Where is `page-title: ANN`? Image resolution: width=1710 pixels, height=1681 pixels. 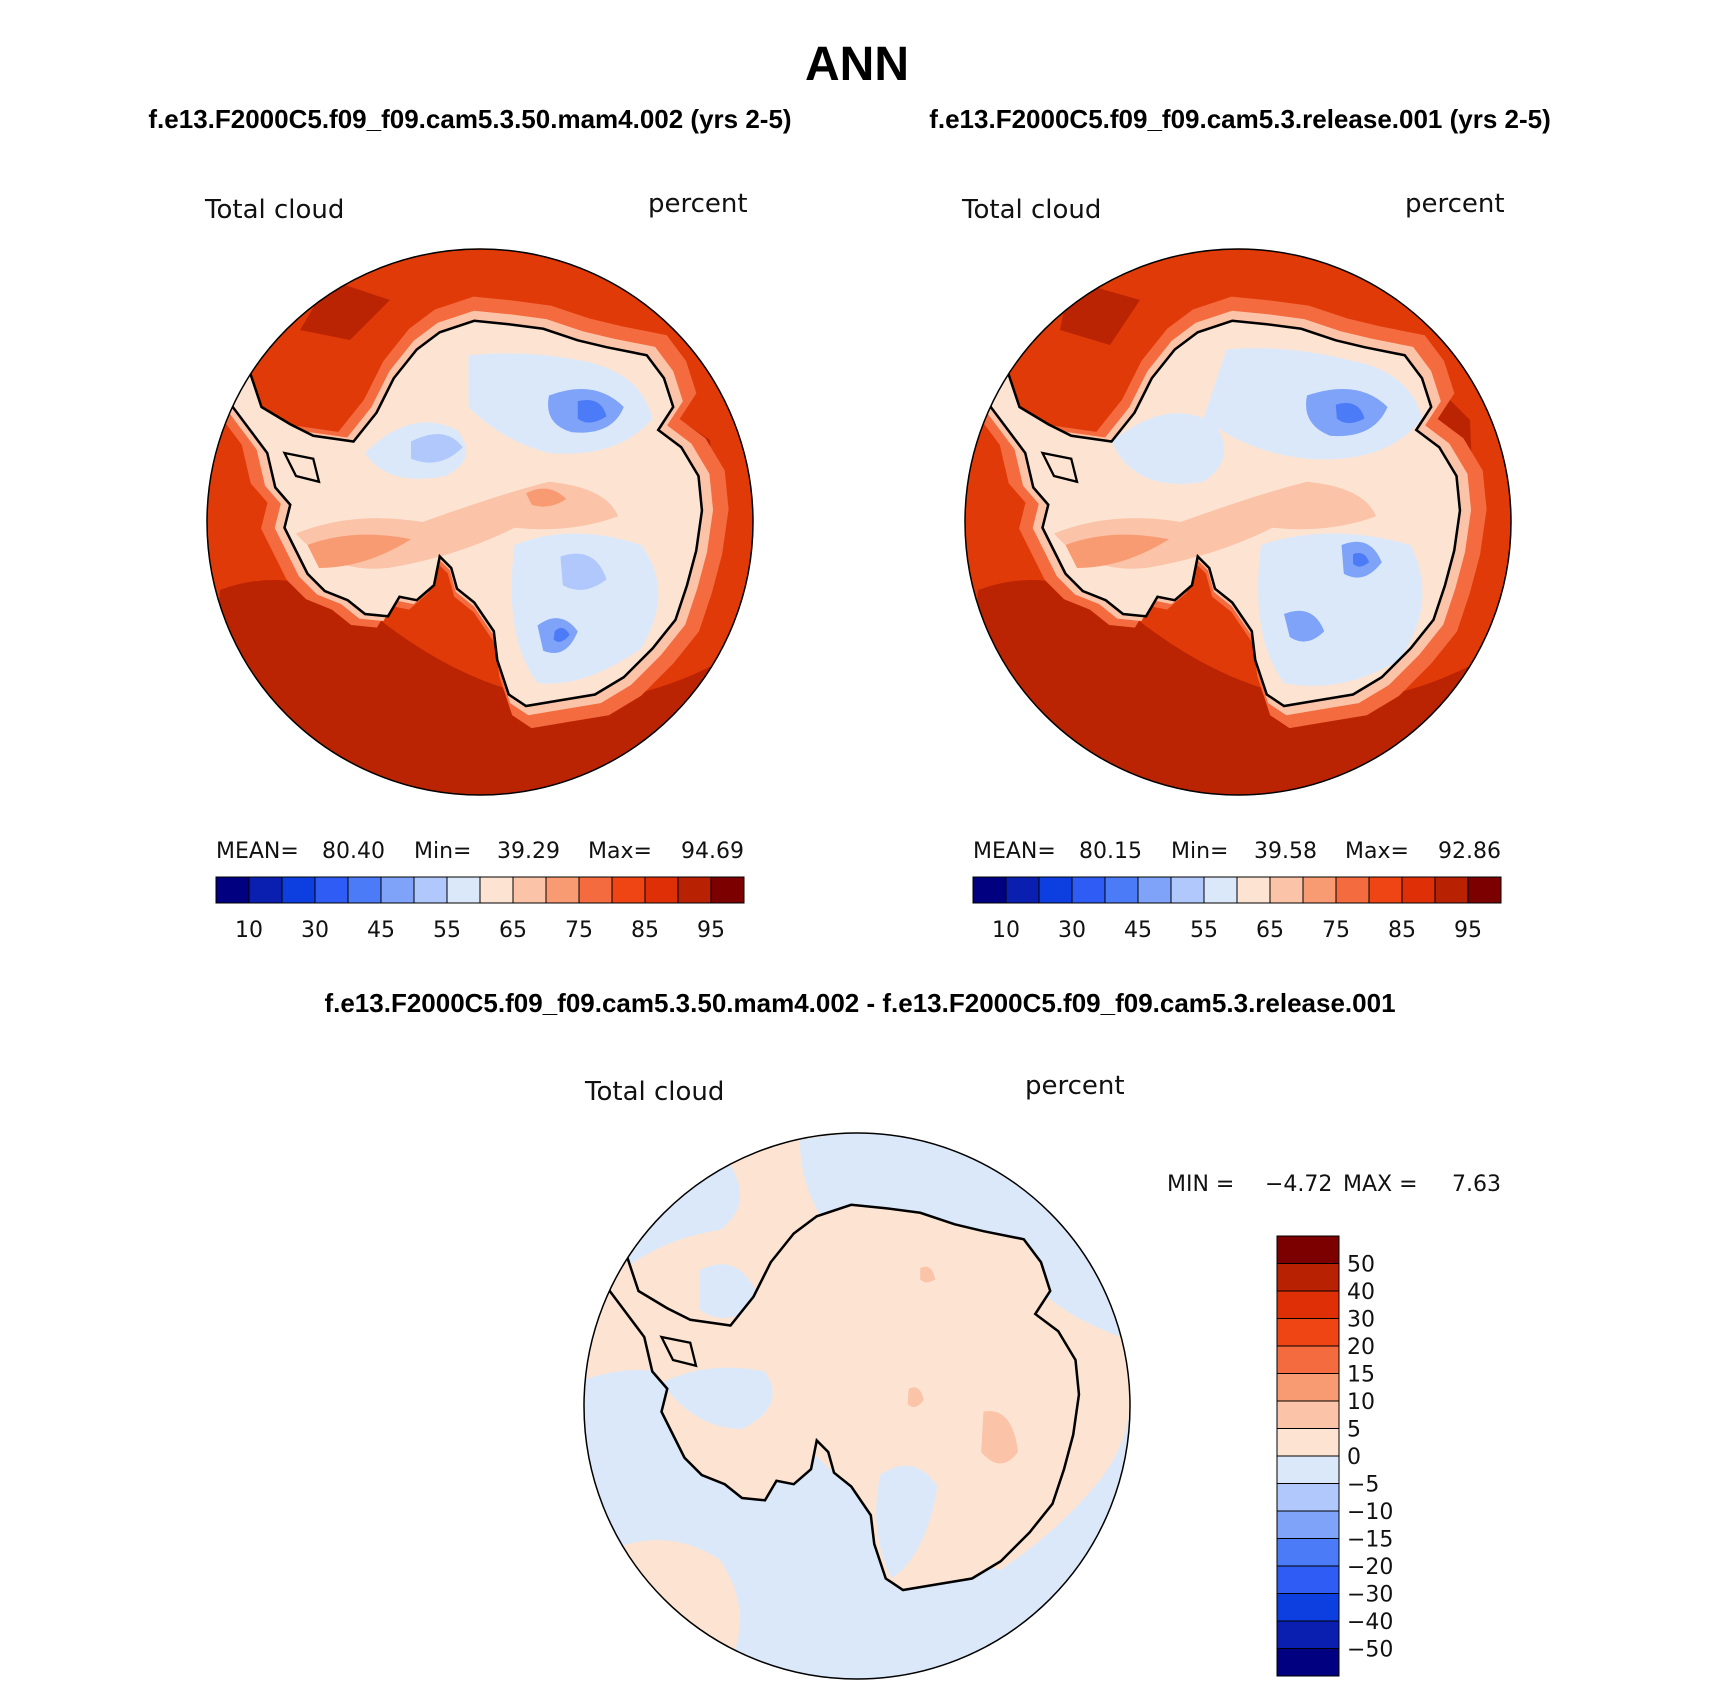 page-title: ANN is located at coordinates (857, 64).